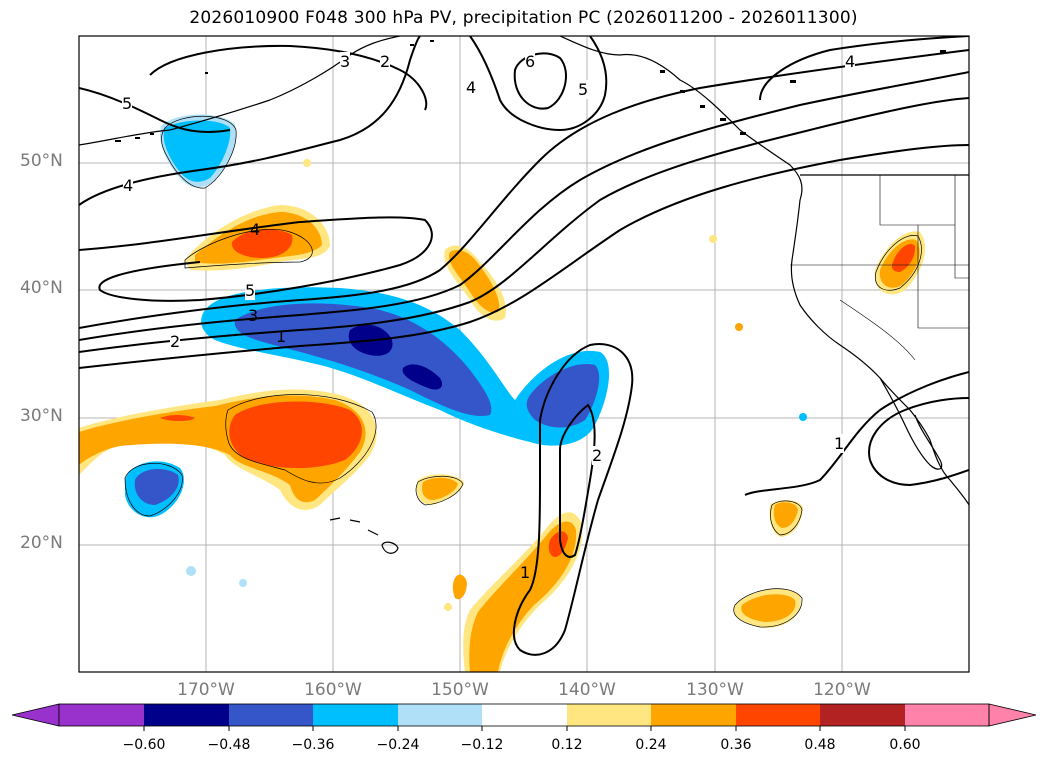  Describe the element at coordinates (333, 690) in the screenshot. I see `lon-tick-label: 160°W` at that location.